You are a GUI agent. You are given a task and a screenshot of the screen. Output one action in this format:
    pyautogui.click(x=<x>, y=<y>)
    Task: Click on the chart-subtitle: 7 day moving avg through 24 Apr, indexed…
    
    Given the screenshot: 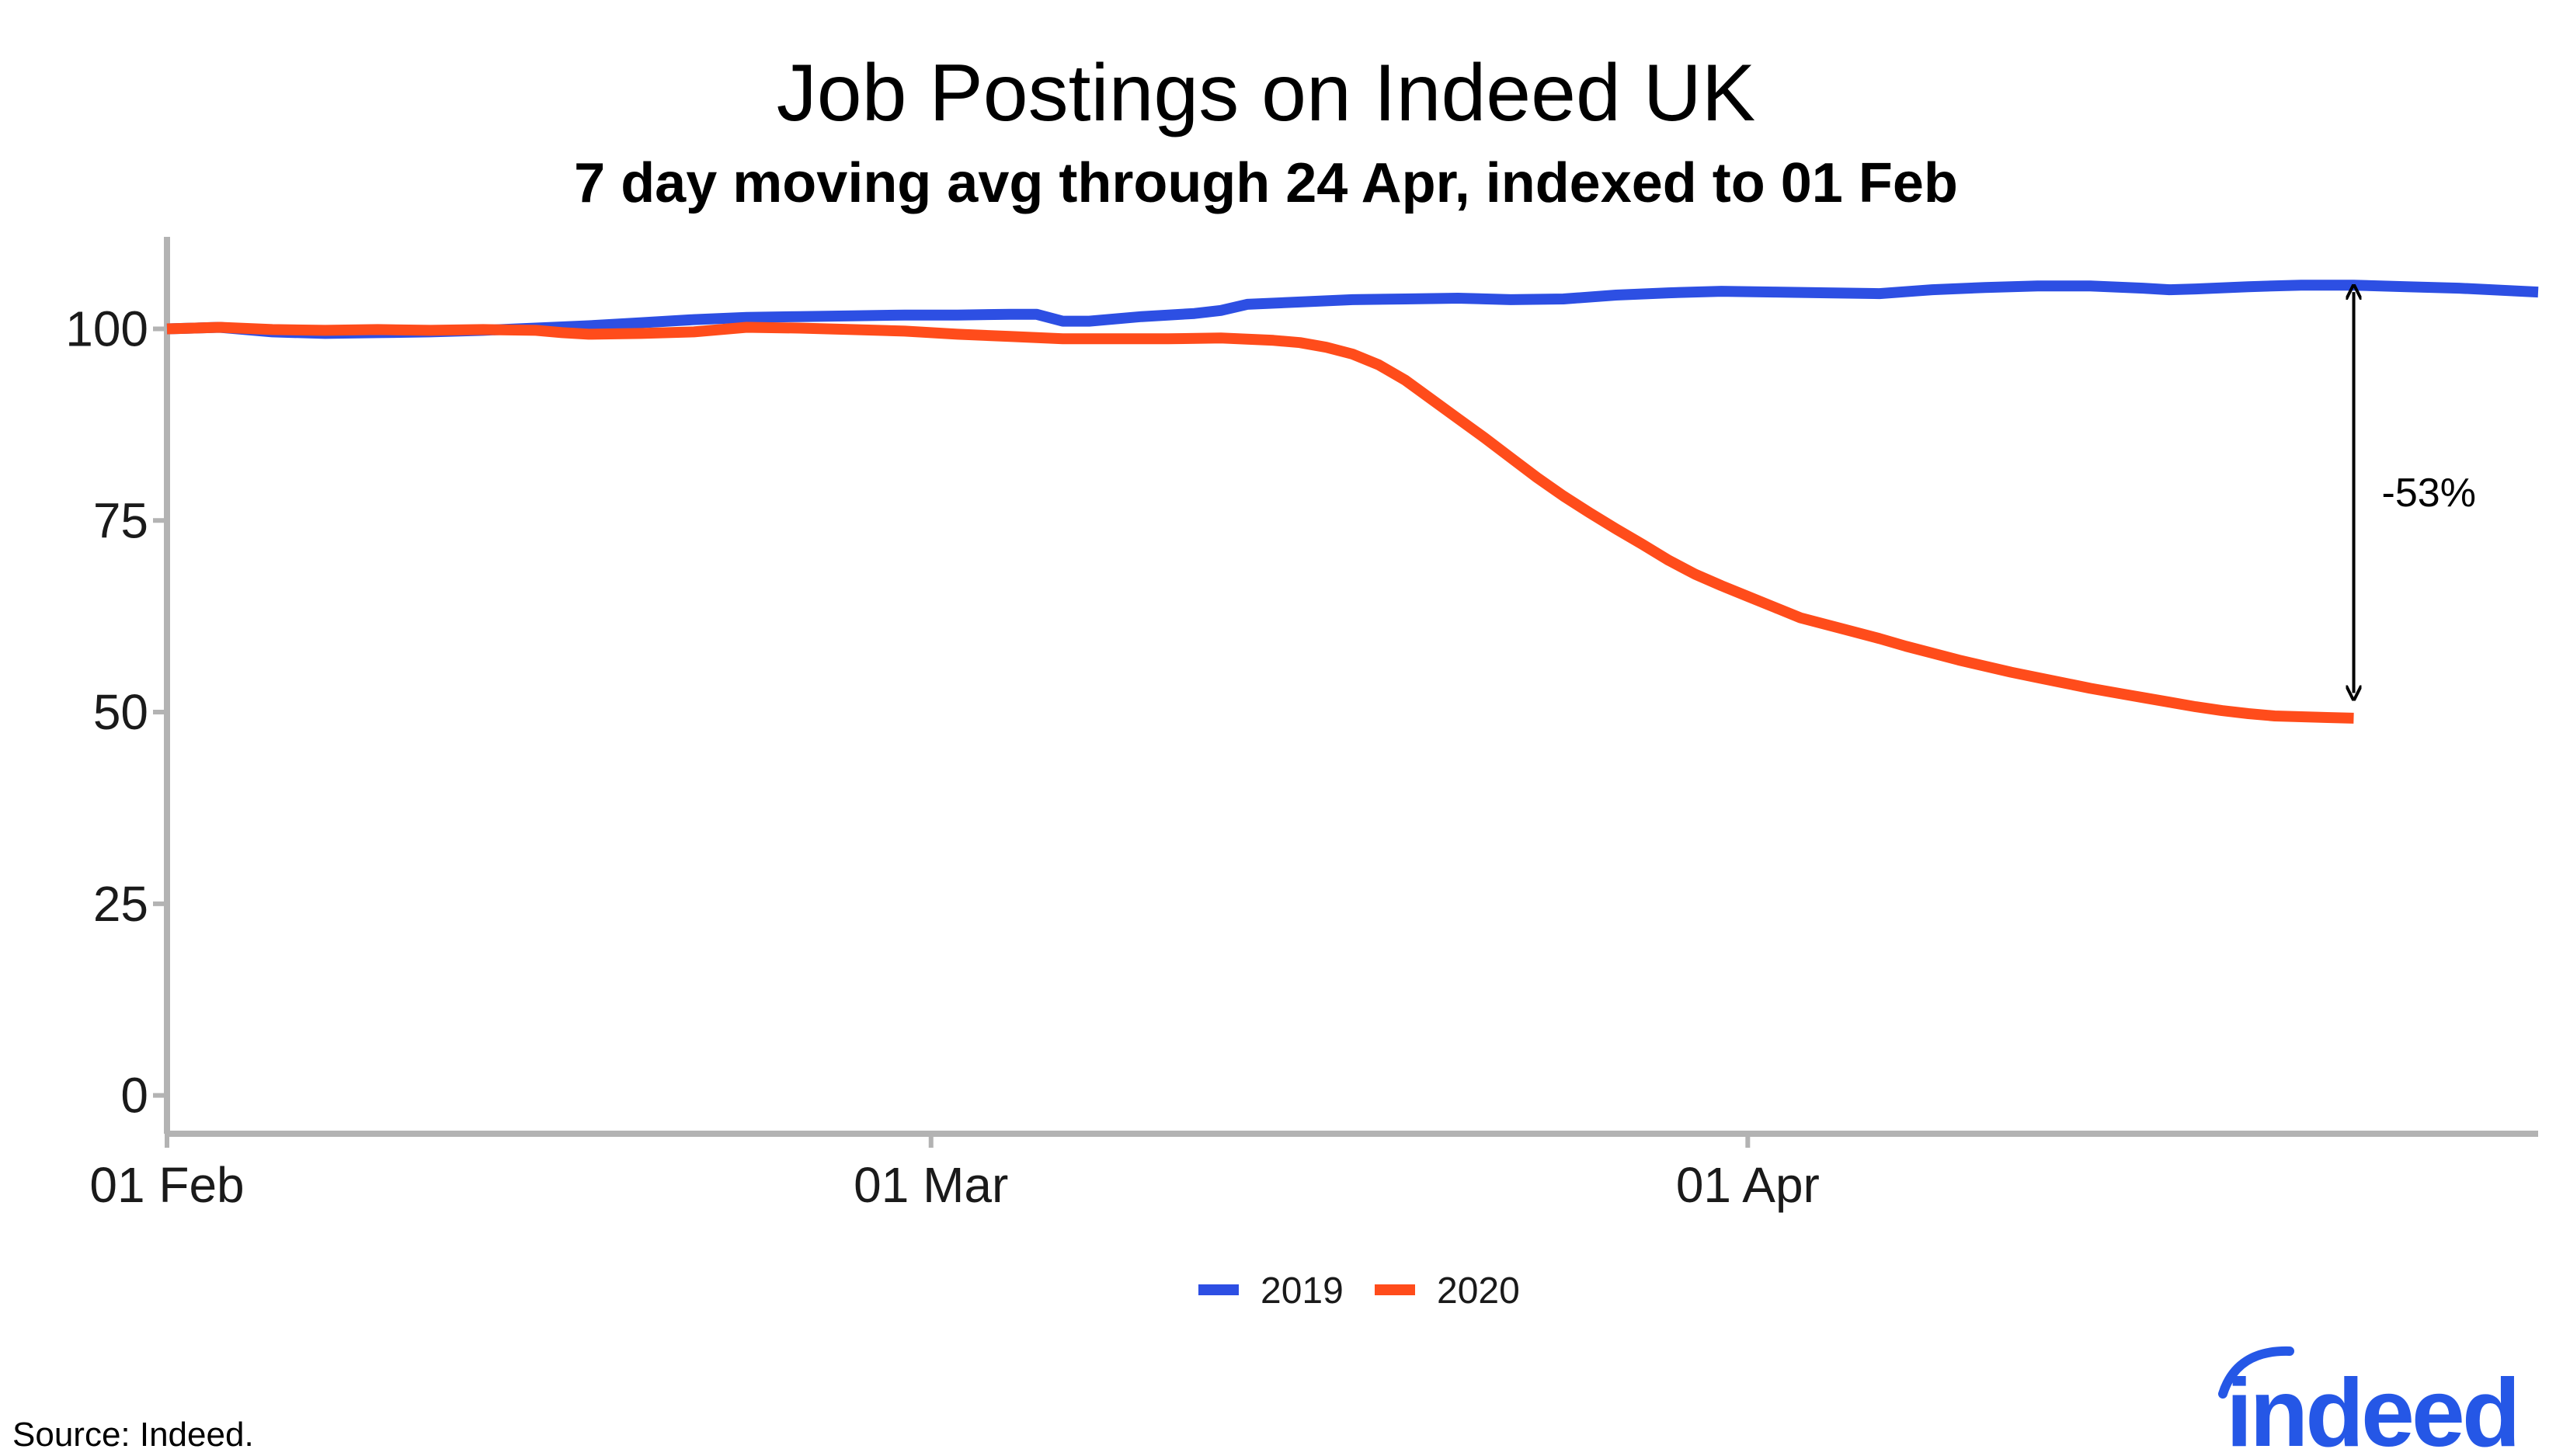 What is the action you would take?
    pyautogui.click(x=1266, y=183)
    